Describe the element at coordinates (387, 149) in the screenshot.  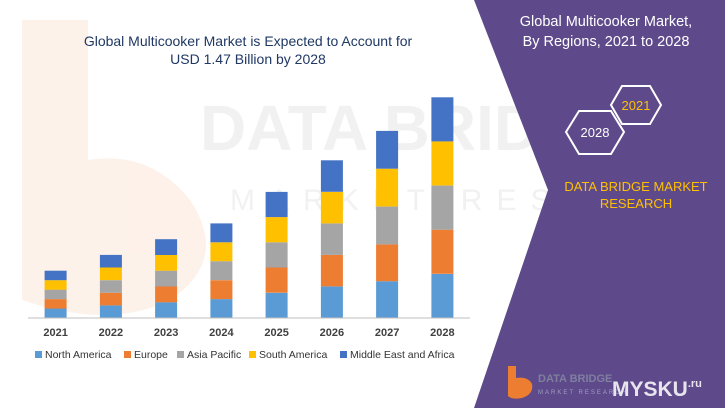
I see `bar-segment-2027-middle-east-and-africa` at that location.